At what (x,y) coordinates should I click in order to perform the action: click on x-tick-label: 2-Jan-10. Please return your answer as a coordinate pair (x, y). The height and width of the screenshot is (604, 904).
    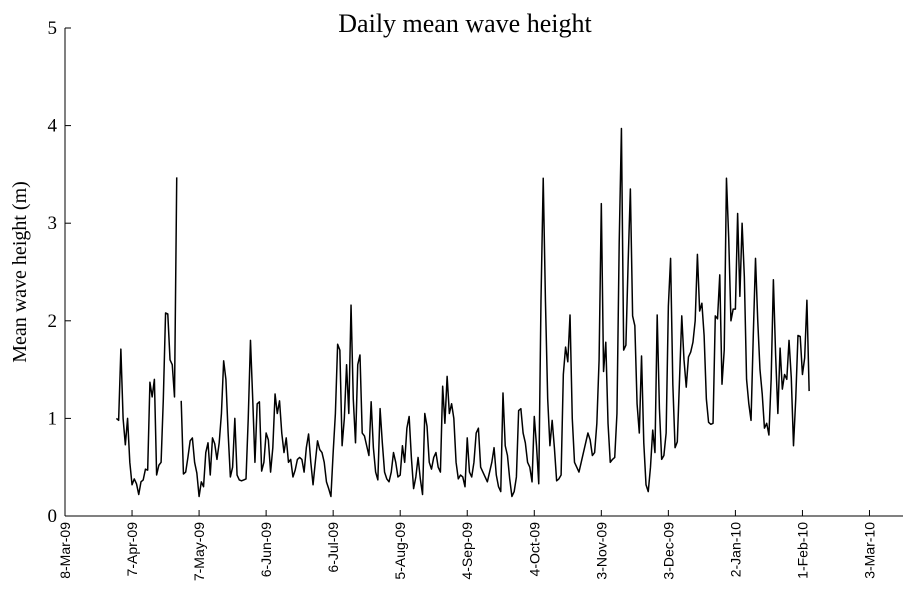
    Looking at the image, I should click on (735, 549).